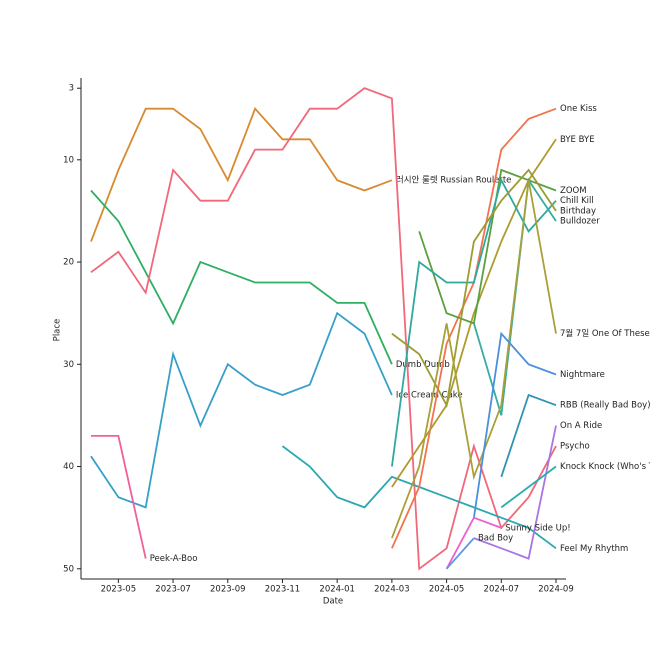  I want to click on series-label: Bad Boy, so click(495, 539).